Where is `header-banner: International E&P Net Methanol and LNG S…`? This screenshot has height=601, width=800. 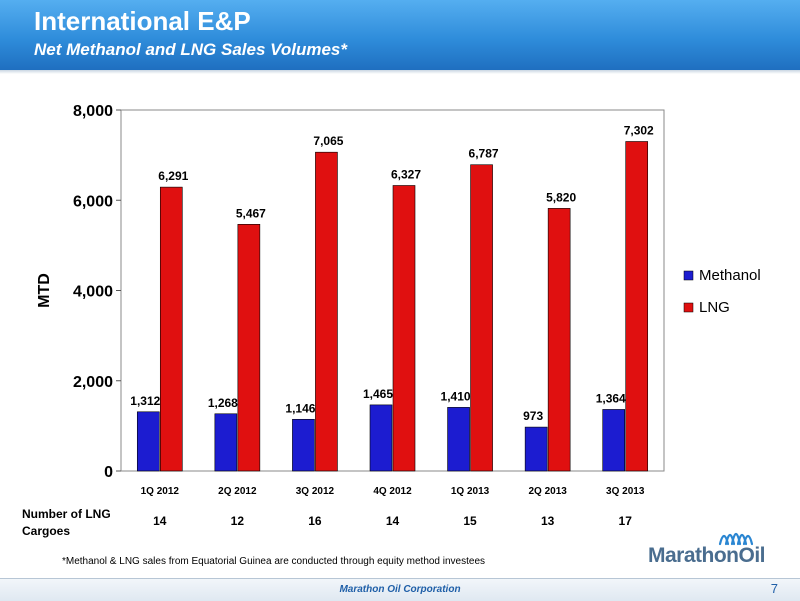
header-banner: International E&P Net Methanol and LNG S… is located at coordinates (400, 35).